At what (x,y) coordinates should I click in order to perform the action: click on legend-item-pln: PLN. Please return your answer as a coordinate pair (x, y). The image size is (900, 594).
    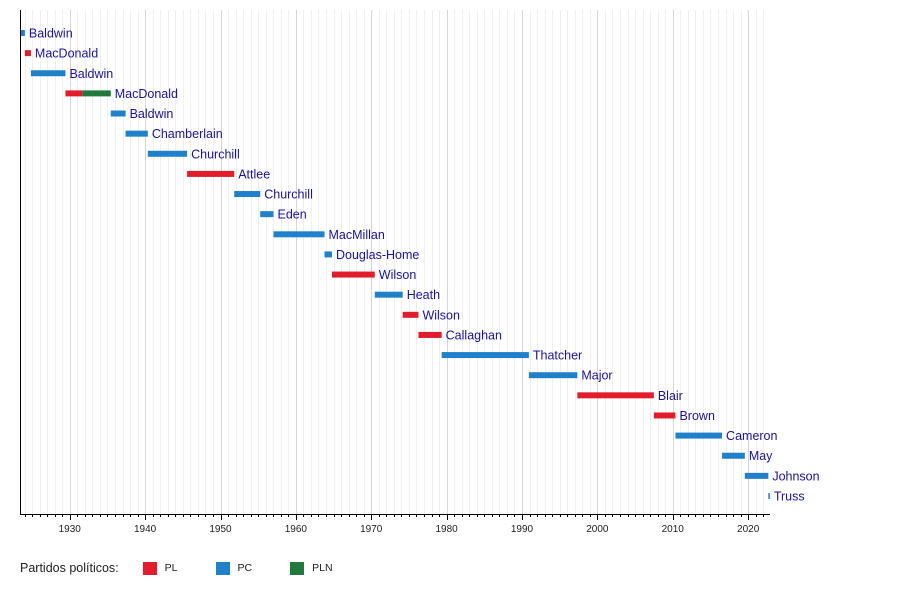
    Looking at the image, I should click on (330, 568).